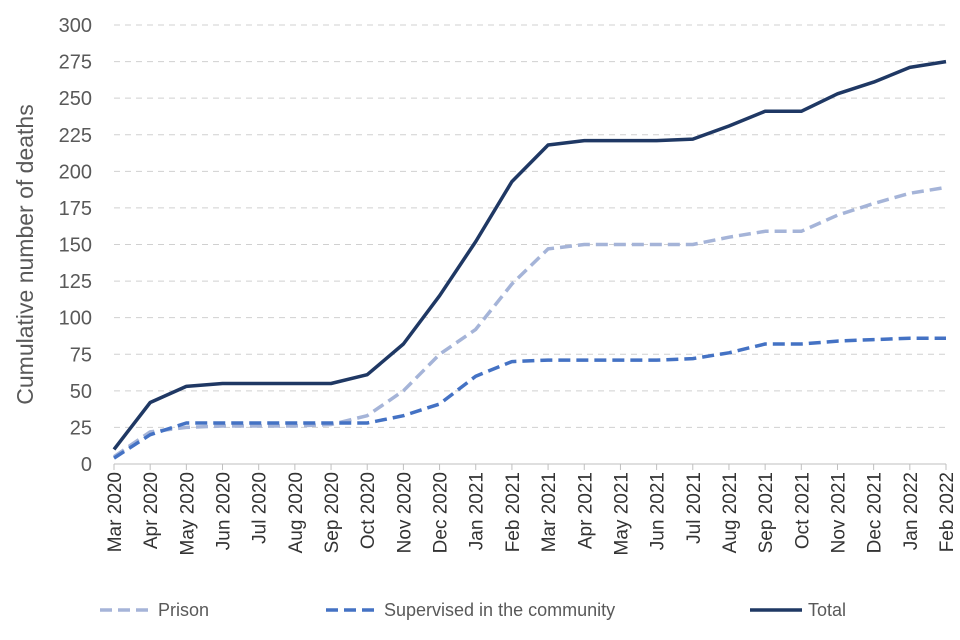  I want to click on y-tick-label: 225, so click(75, 136).